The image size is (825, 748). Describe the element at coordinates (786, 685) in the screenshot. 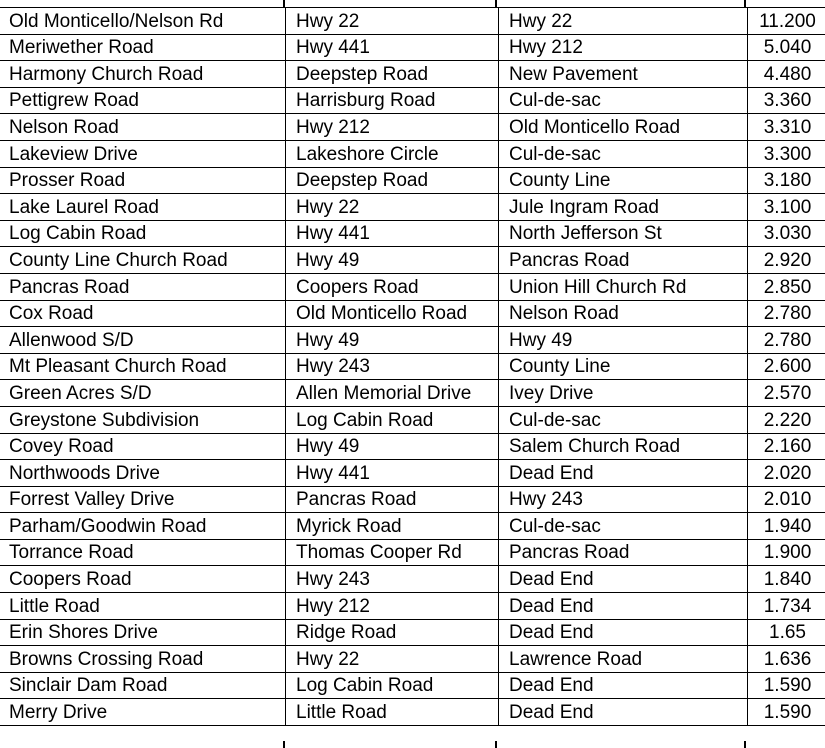

I see `cell-length: 1.590` at that location.